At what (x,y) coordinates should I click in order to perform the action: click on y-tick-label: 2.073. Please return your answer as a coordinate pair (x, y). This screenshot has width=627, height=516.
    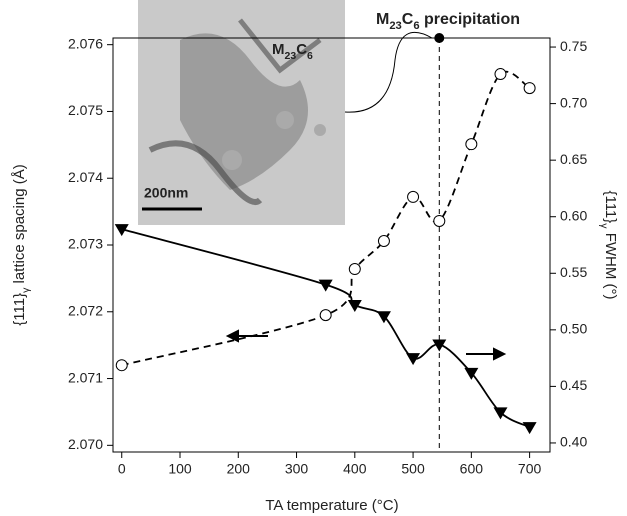
    Looking at the image, I should click on (85, 244).